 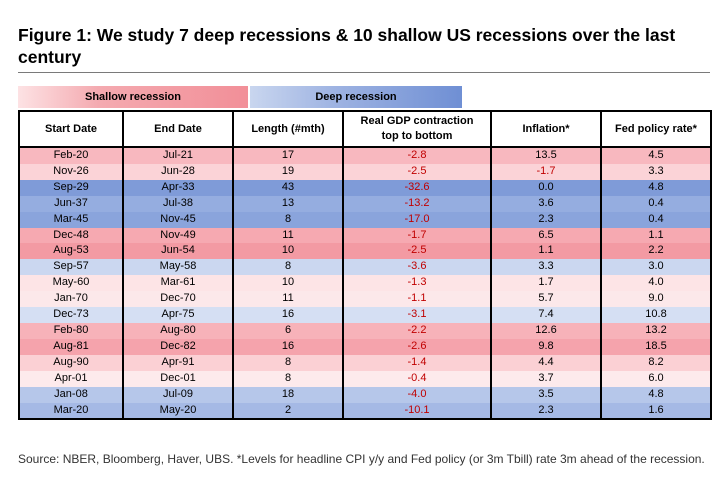 I want to click on cell-end-date: Jul-38, so click(x=178, y=203).